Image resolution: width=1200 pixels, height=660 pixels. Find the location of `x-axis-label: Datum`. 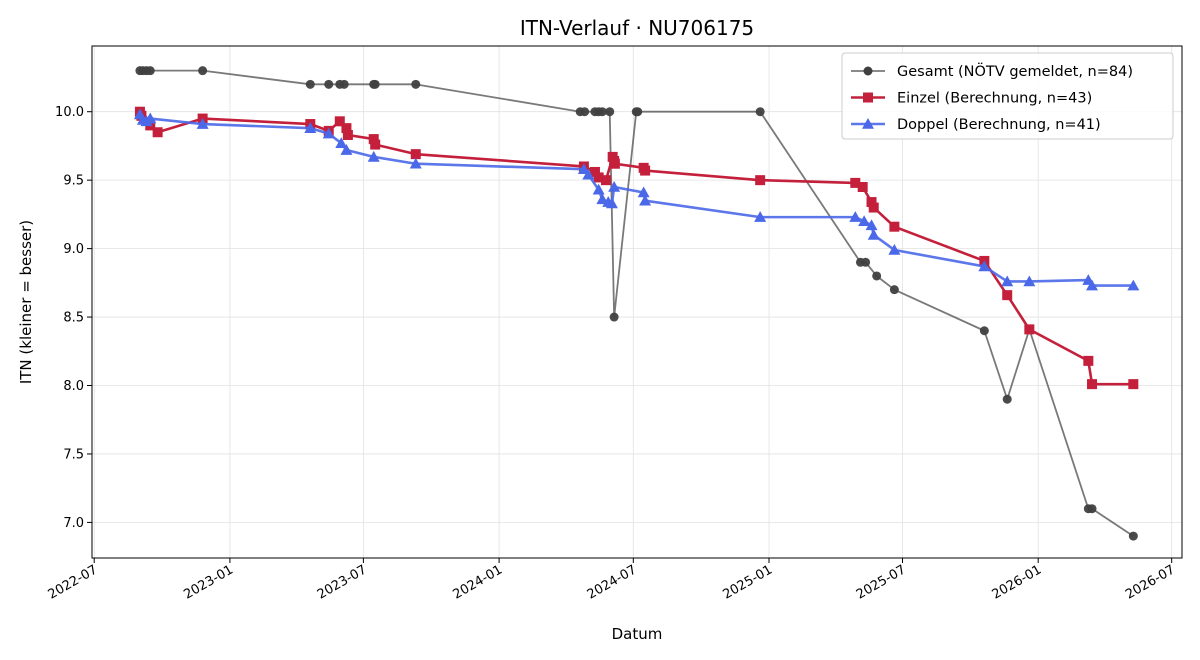

x-axis-label: Datum is located at coordinates (637, 634).